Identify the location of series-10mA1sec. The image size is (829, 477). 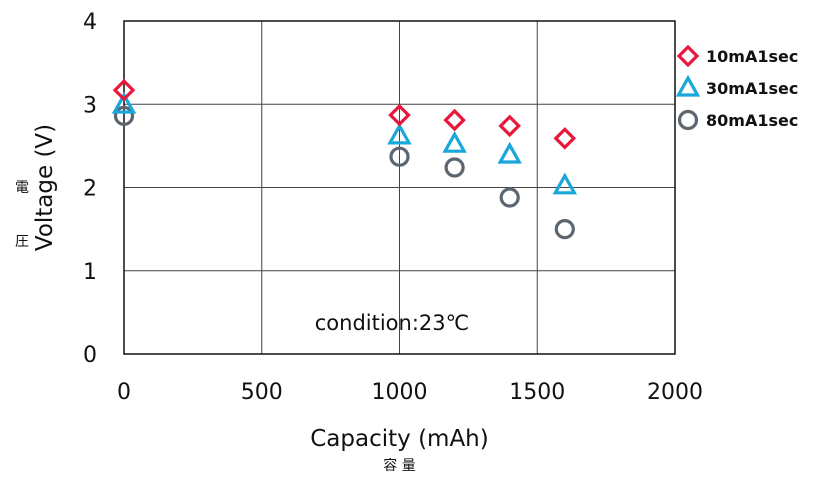
(344, 114).